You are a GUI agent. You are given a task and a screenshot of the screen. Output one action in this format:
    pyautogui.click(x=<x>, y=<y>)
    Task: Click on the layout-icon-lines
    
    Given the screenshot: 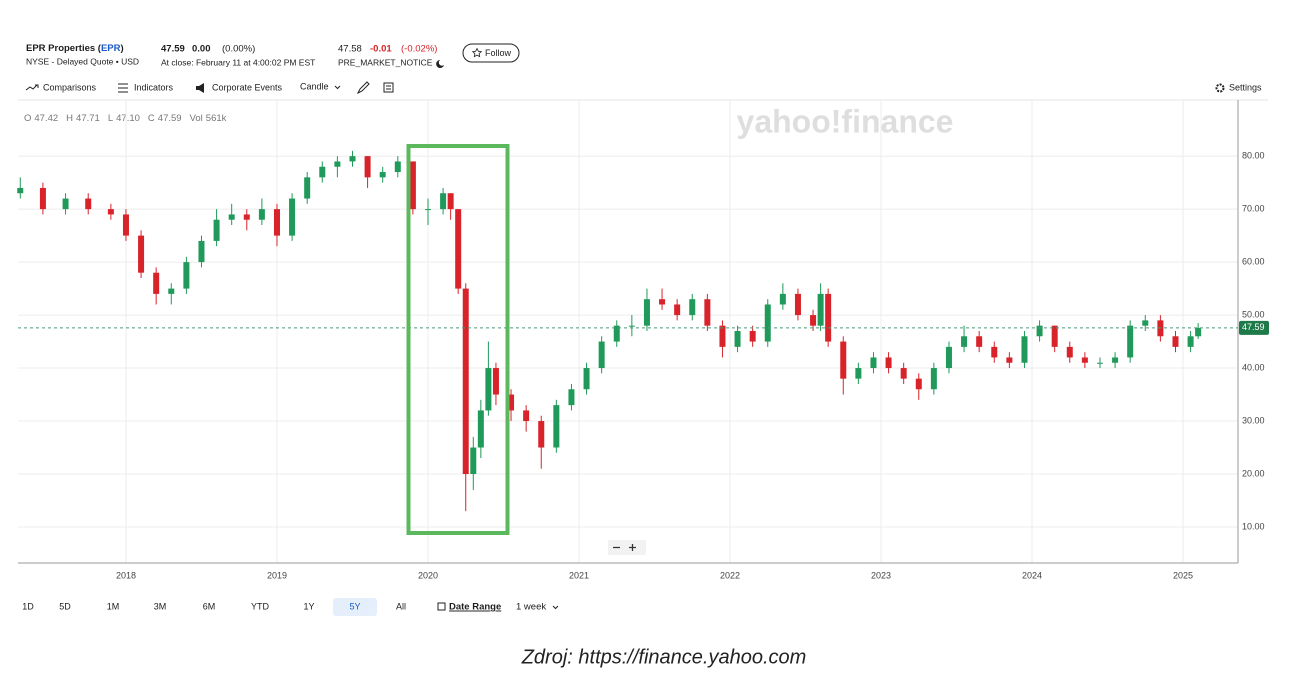 What is the action you would take?
    pyautogui.click(x=388, y=87)
    